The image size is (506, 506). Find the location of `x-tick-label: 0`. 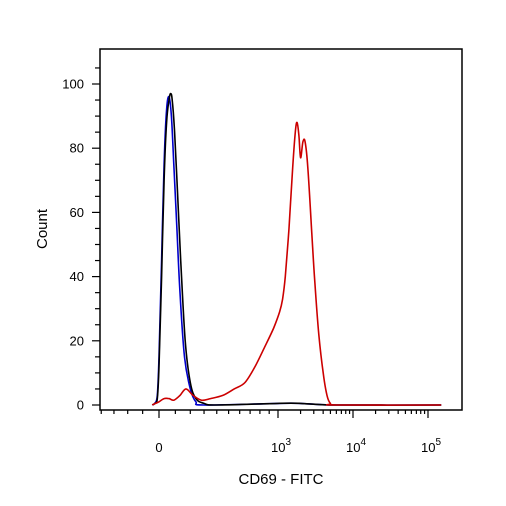

x-tick-label: 0 is located at coordinates (158, 447).